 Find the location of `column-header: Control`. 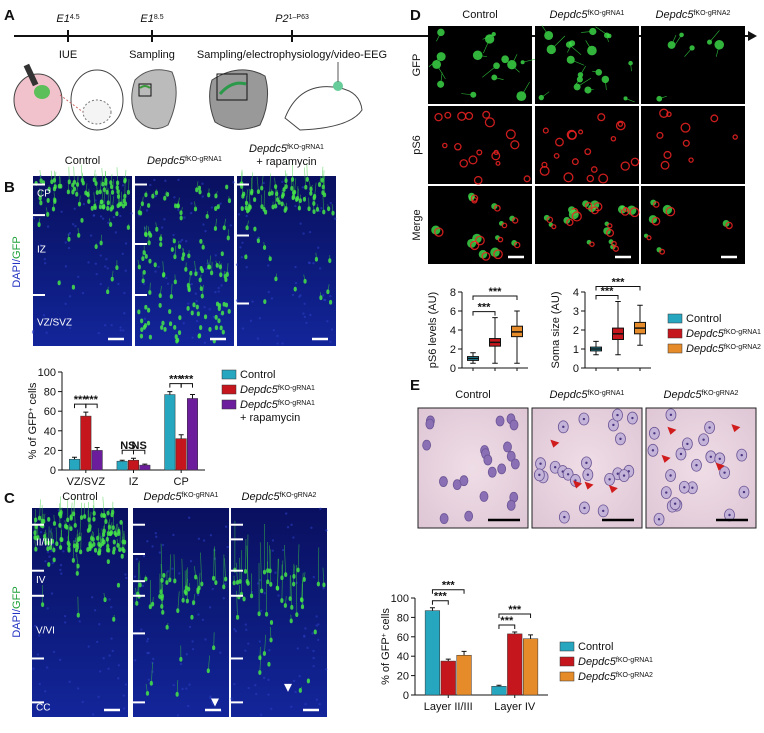

column-header: Control is located at coordinates (472, 395).